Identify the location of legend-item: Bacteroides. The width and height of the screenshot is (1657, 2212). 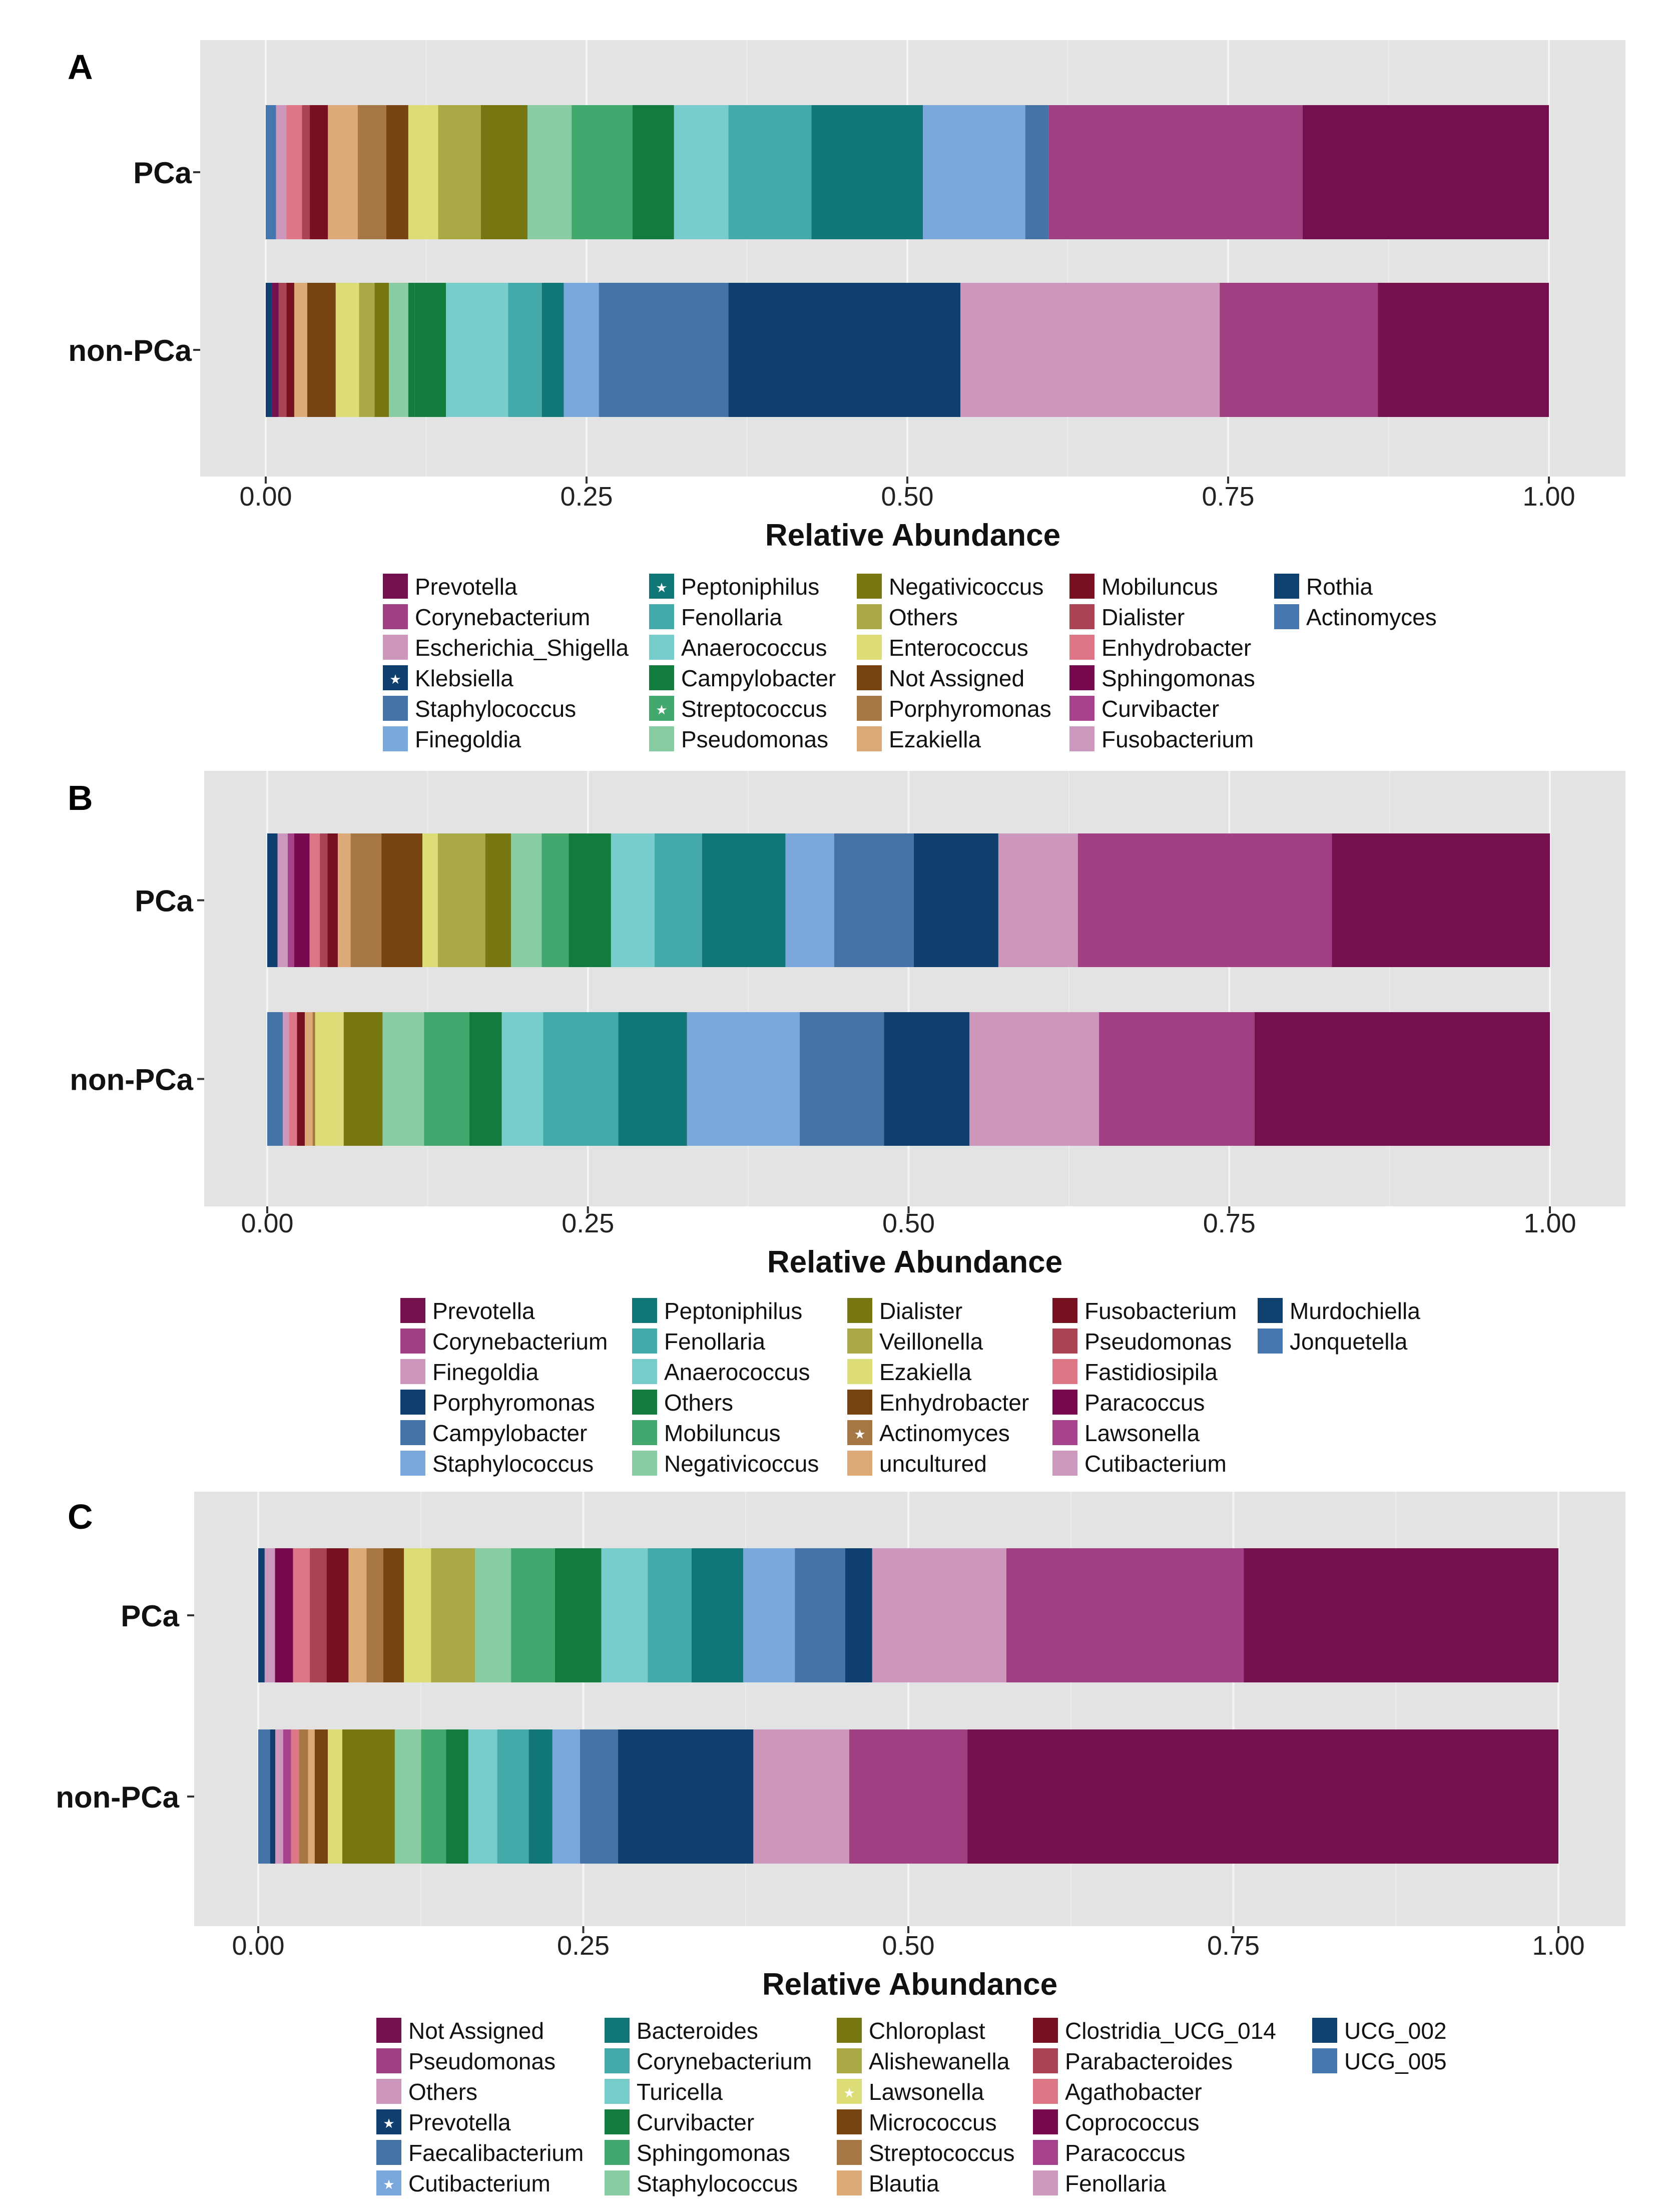
(681, 2031).